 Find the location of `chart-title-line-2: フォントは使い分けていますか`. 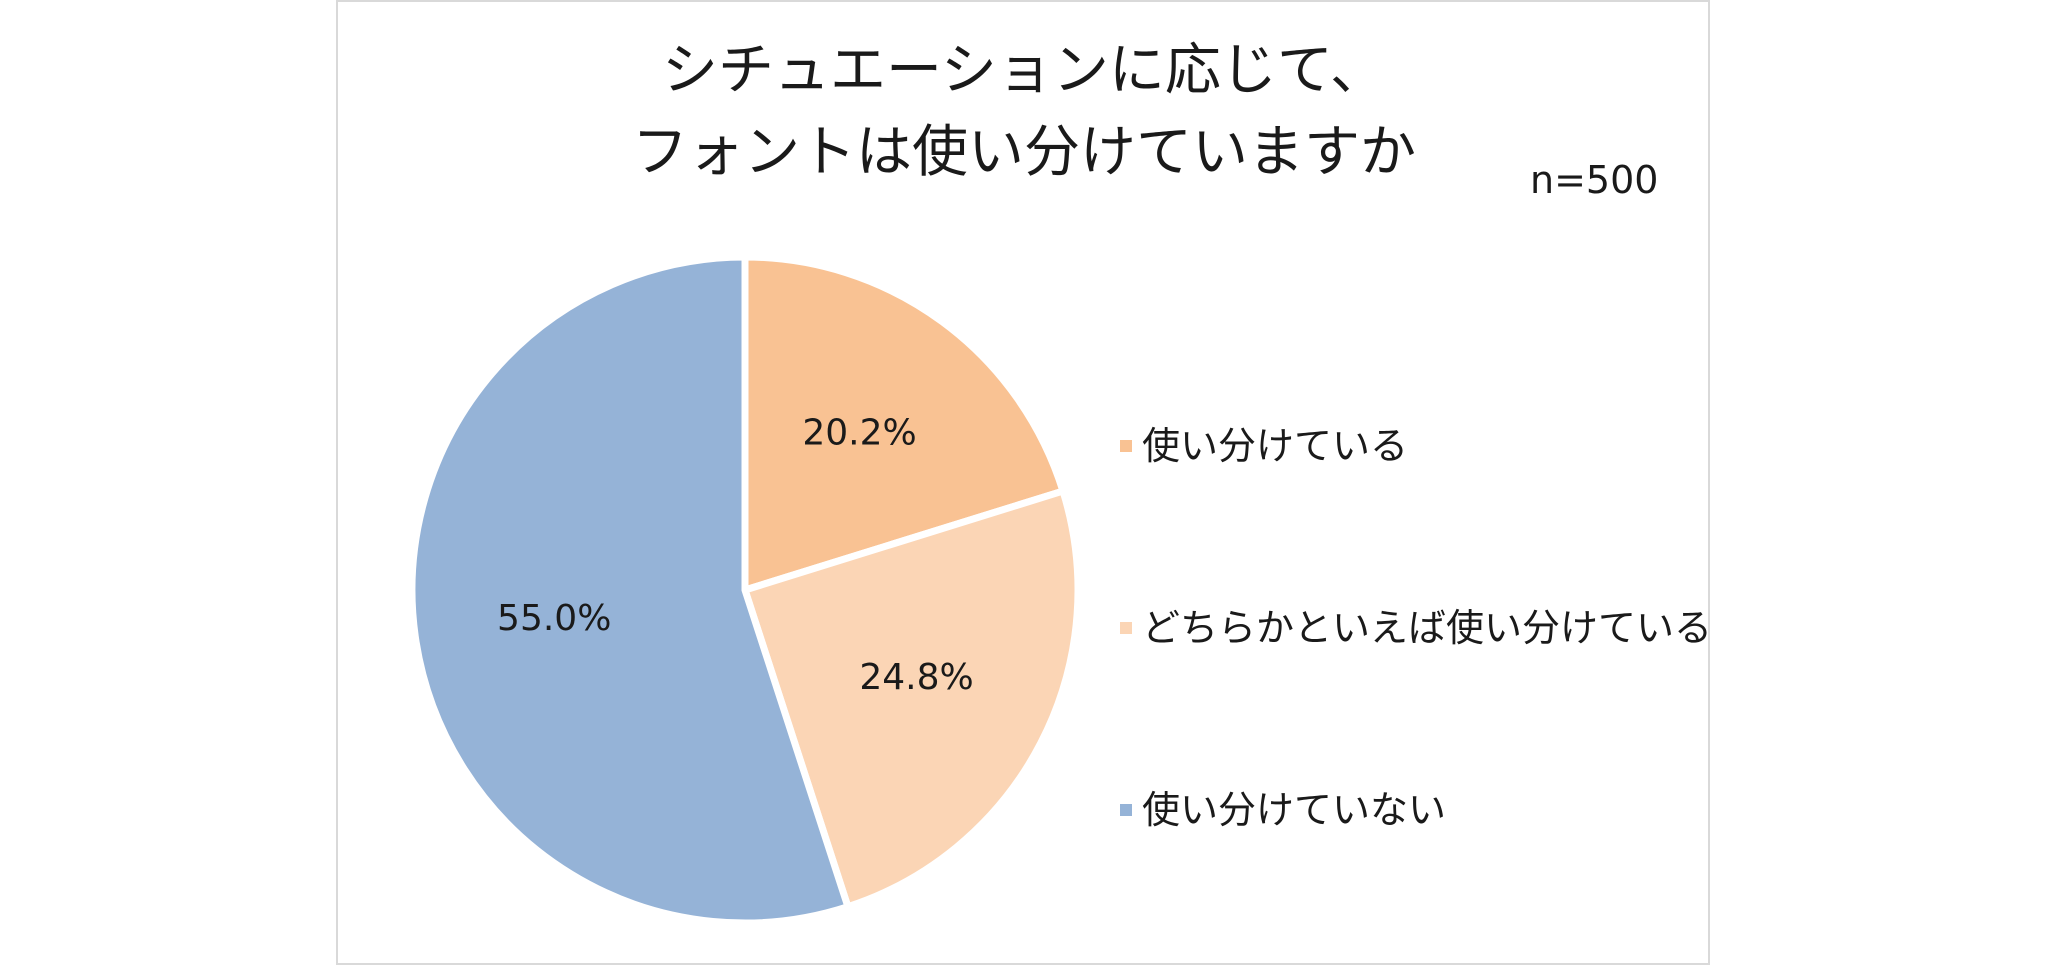

chart-title-line-2: フォントは使い分けていますか is located at coordinates (1024, 152).